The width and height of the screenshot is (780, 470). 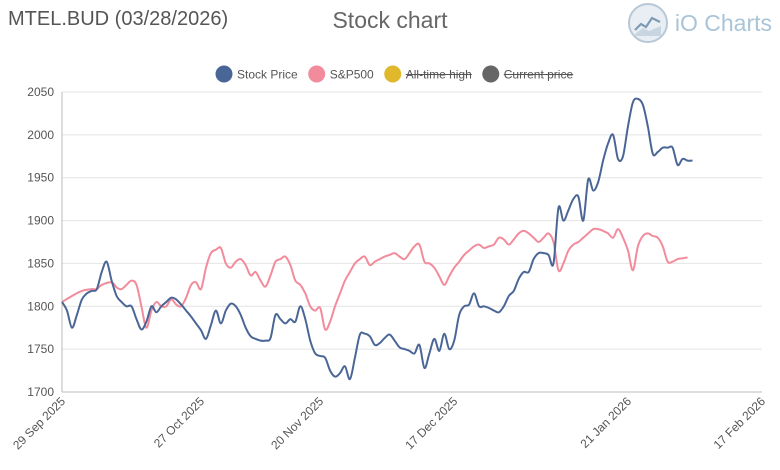 I want to click on brand-logo: iO Charts, so click(x=699, y=23).